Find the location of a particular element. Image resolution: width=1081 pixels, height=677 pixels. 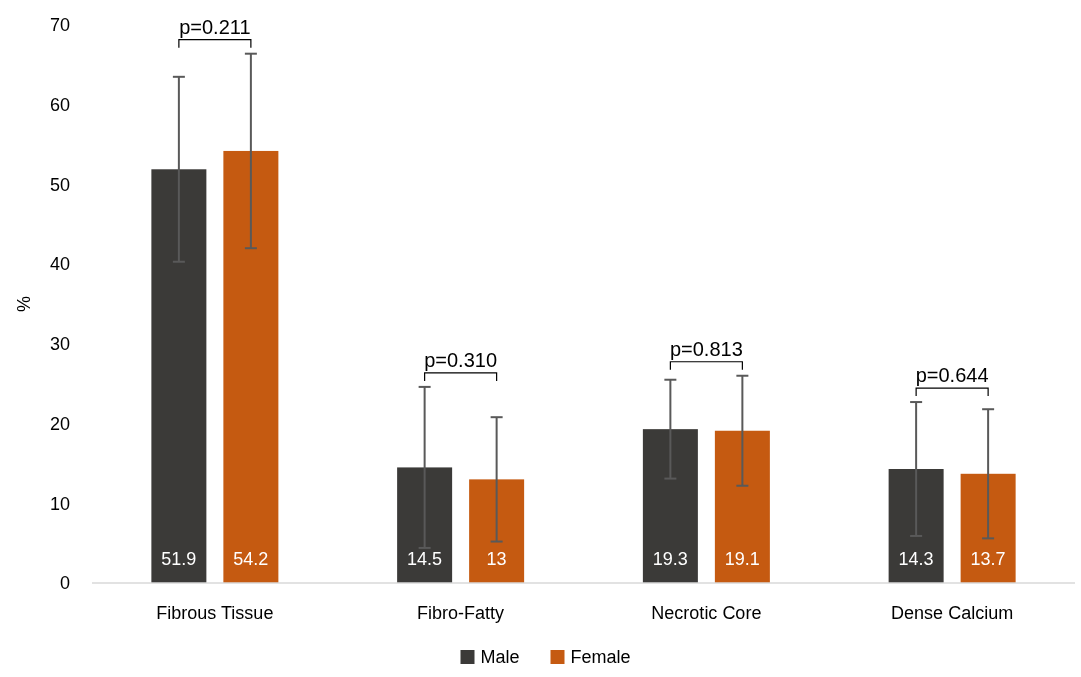

data-label: 13.7 is located at coordinates (988, 559).